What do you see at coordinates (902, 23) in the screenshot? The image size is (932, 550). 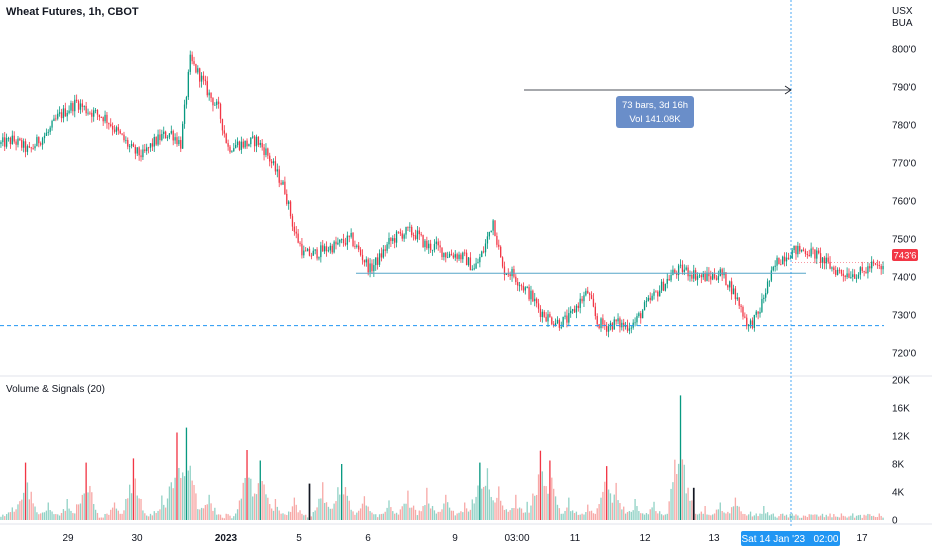 I see `unit-label: BUA` at bounding box center [902, 23].